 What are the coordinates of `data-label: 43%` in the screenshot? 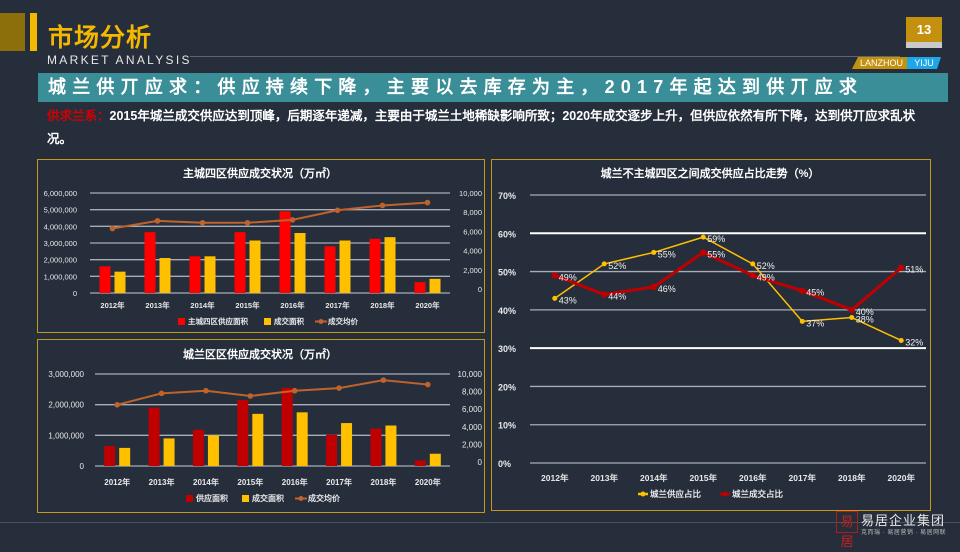 It's located at (568, 300).